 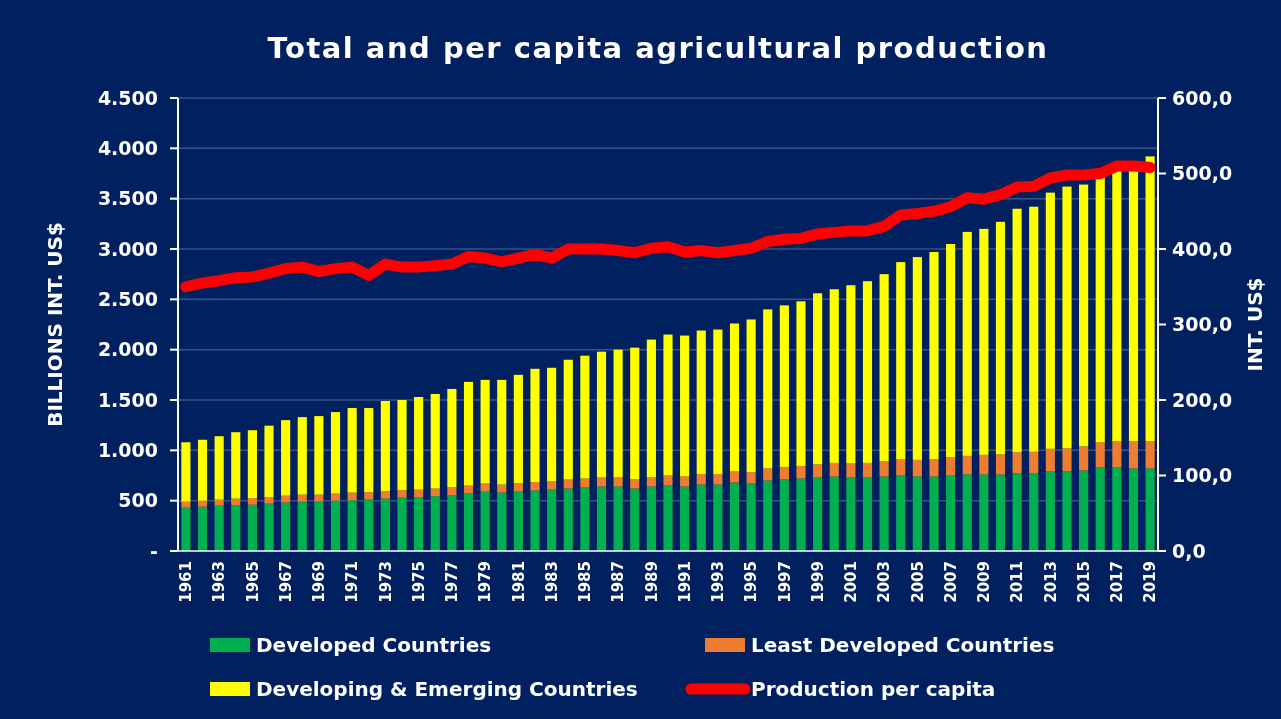 I want to click on y-tick-label: -, so click(x=154, y=550).